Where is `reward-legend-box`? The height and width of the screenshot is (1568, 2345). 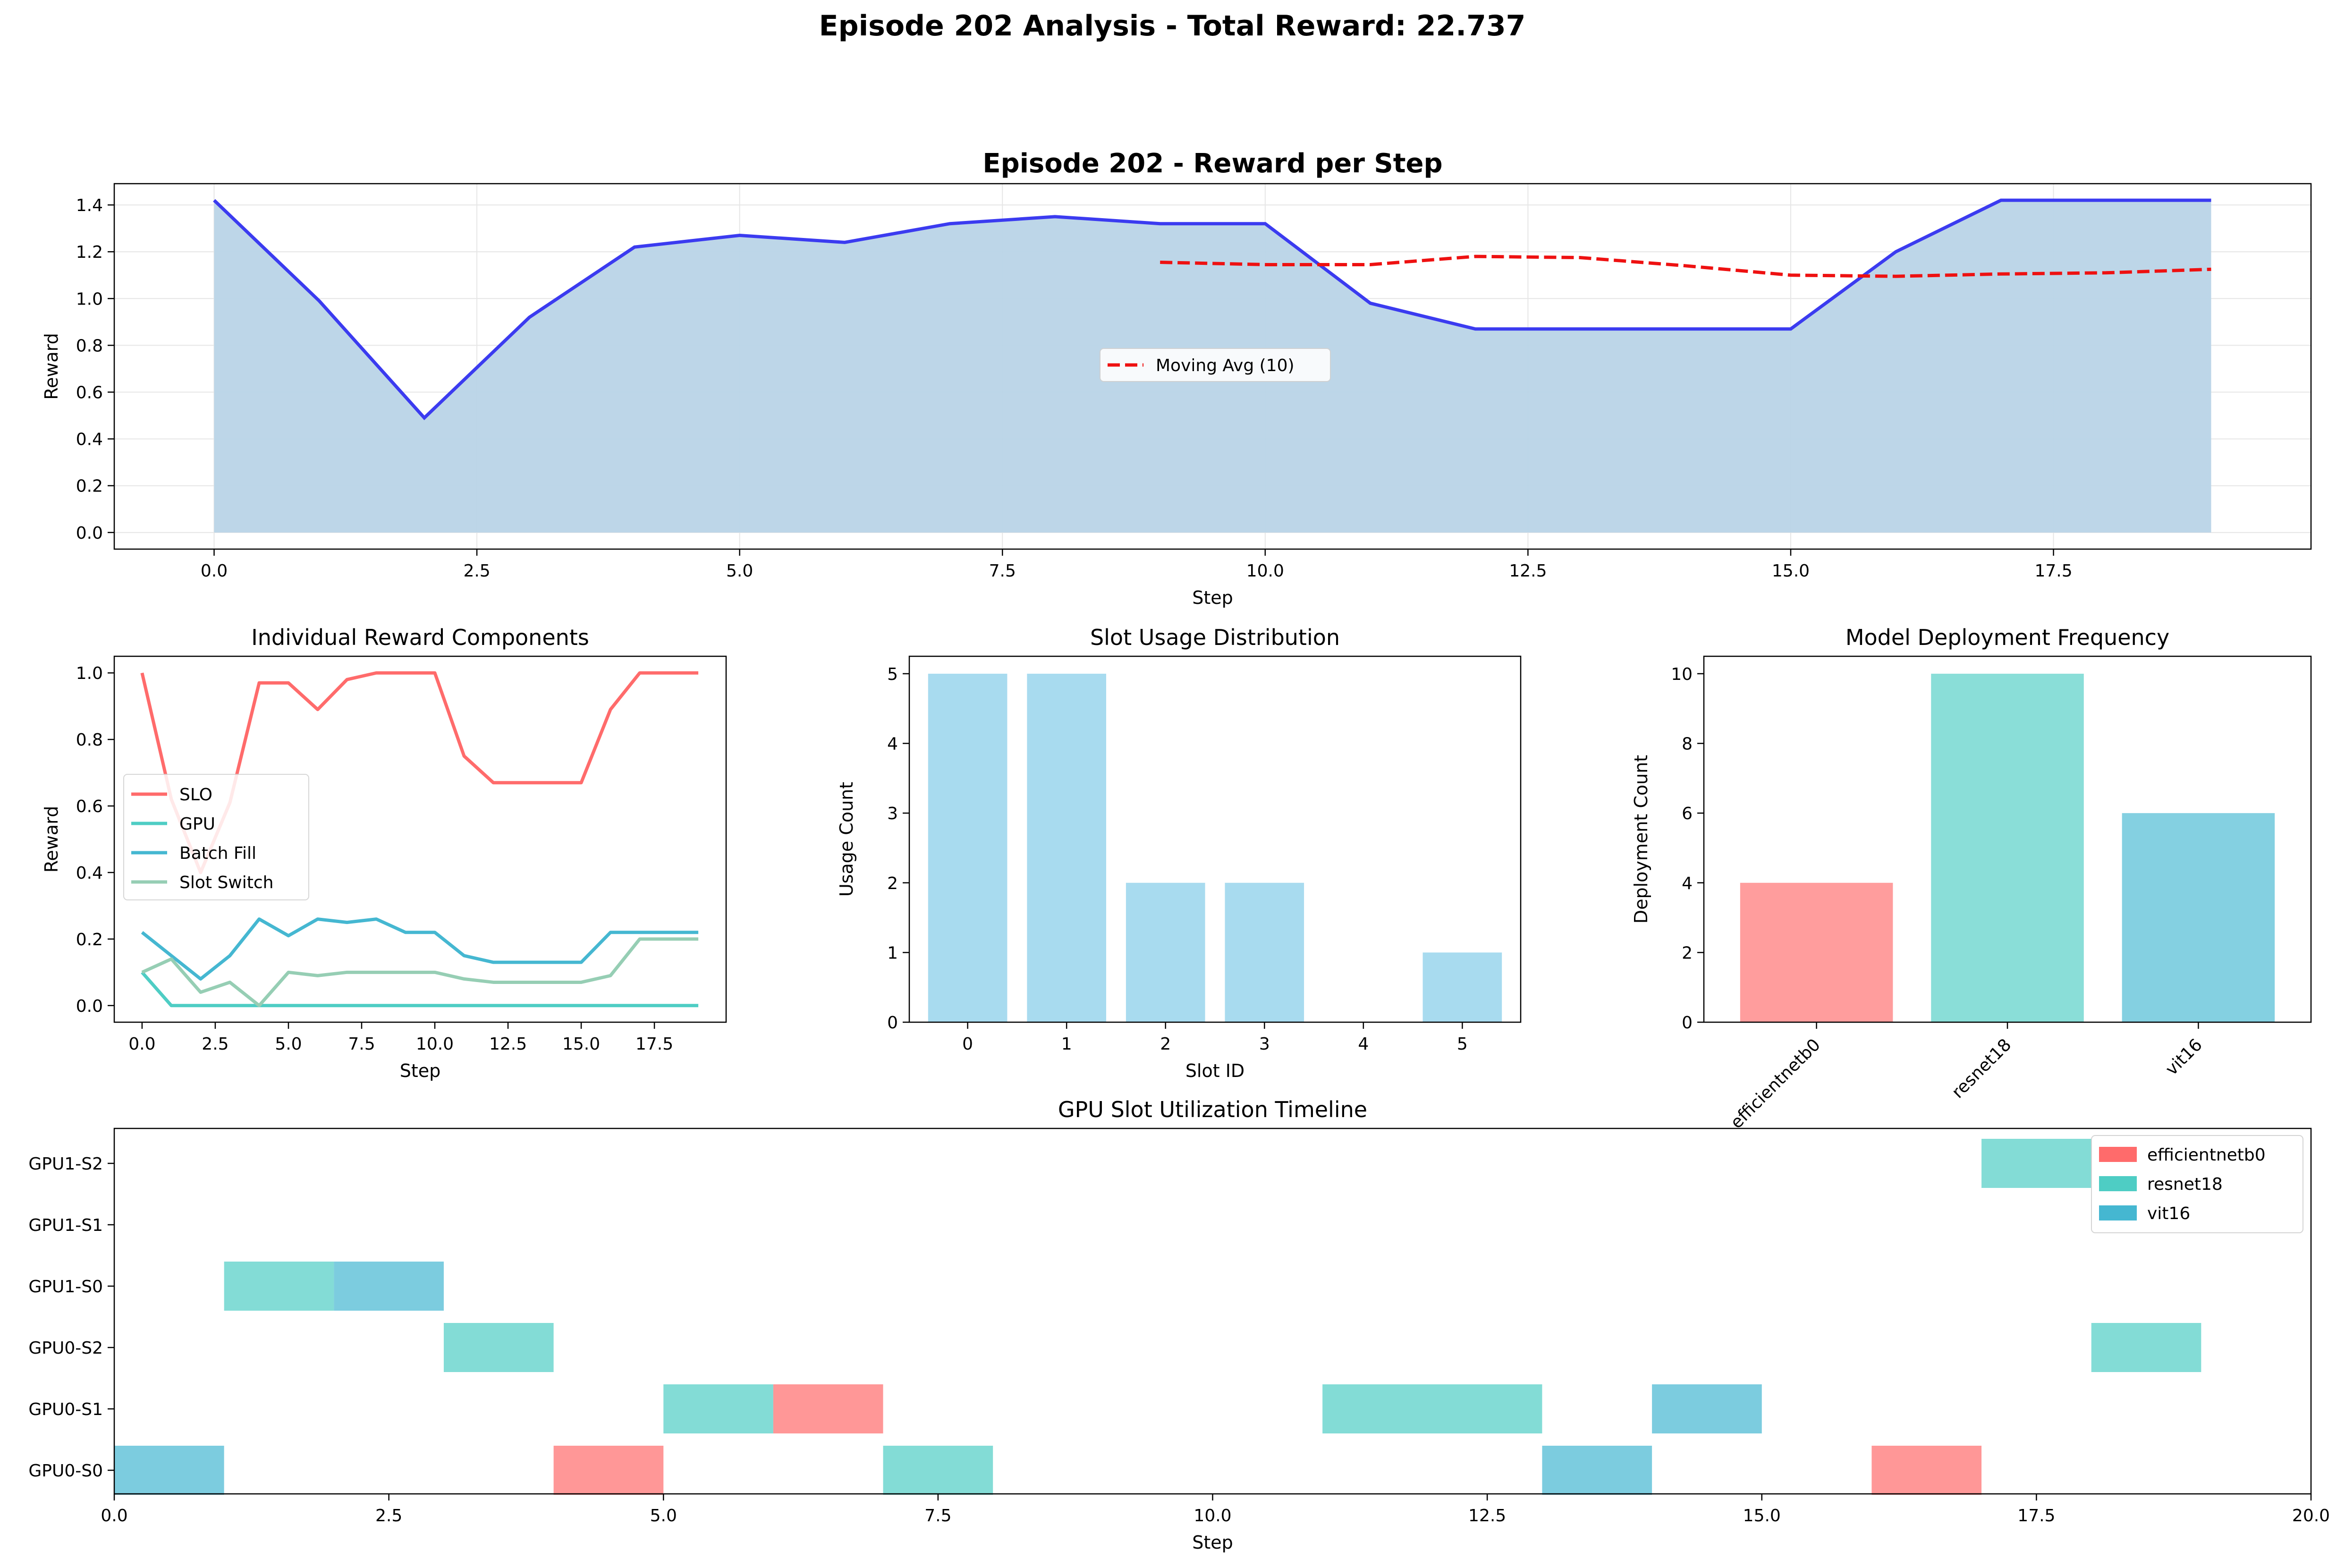 reward-legend-box is located at coordinates (1215, 365).